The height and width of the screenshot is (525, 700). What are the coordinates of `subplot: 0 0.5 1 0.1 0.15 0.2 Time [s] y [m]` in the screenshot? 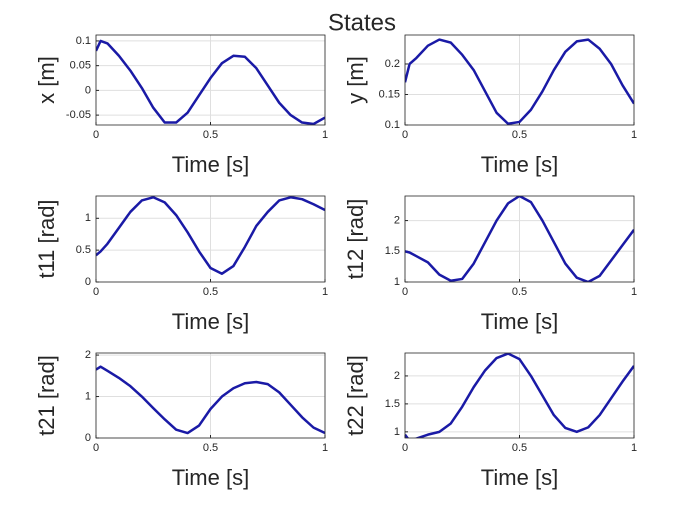 It's located at (490, 105).